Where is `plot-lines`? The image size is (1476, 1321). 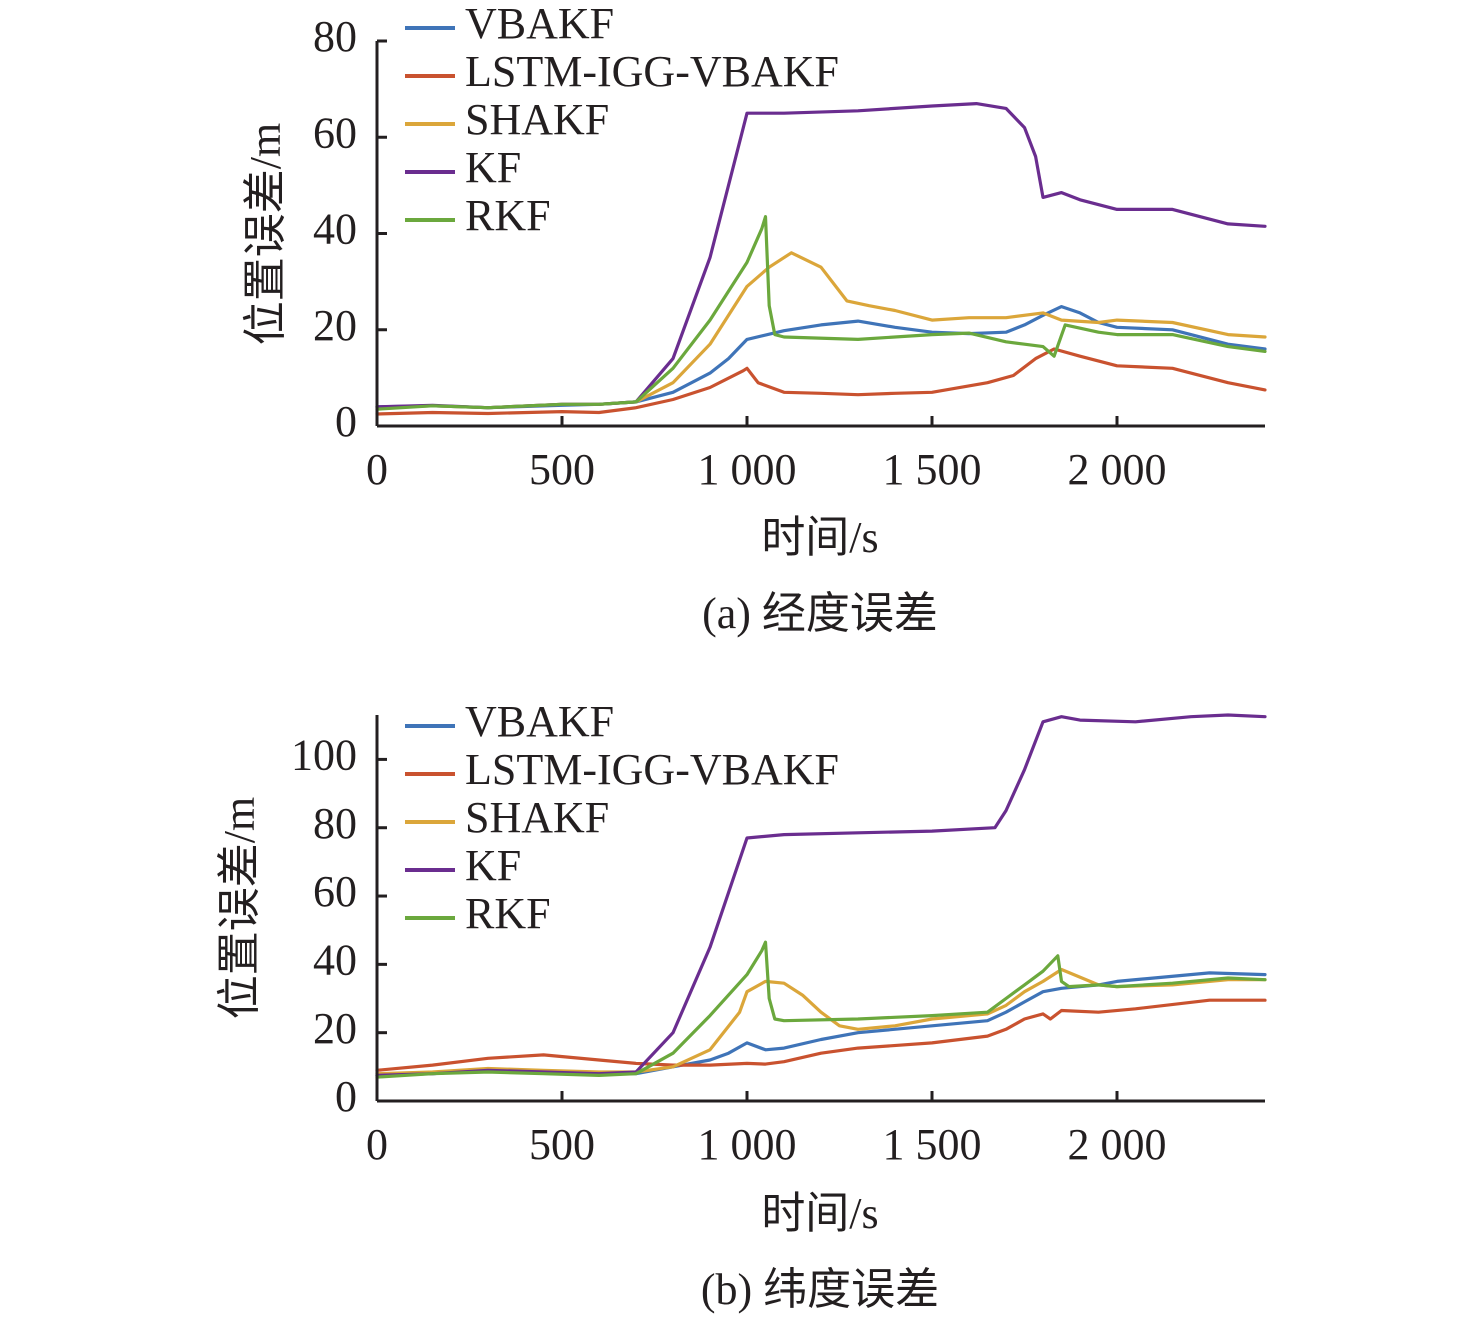
plot-lines is located at coordinates (821, 258).